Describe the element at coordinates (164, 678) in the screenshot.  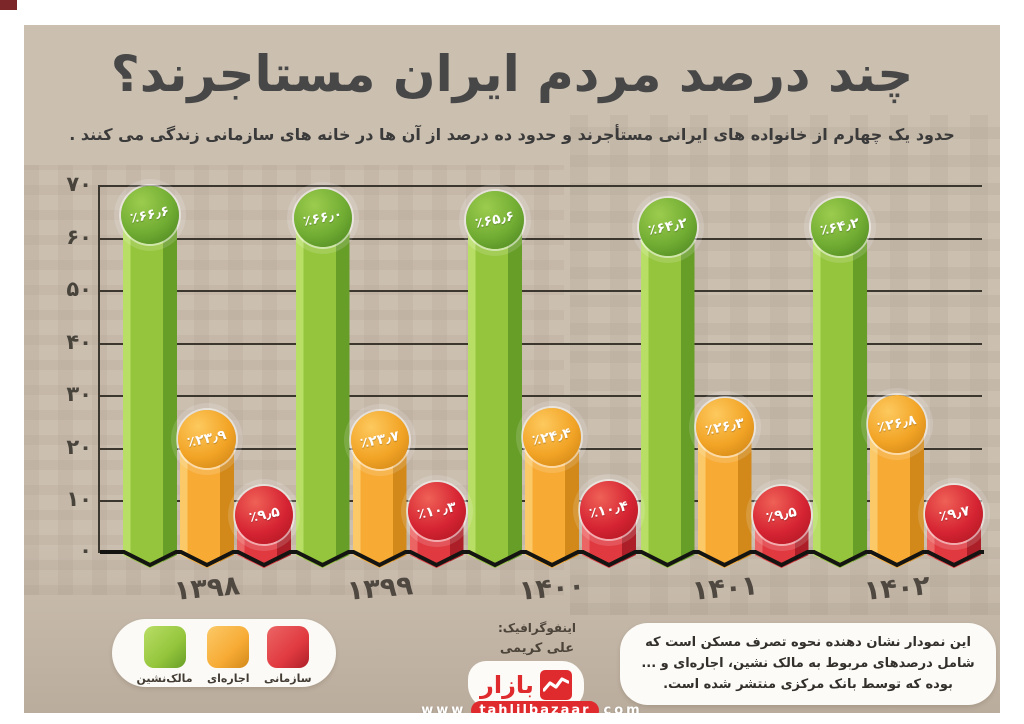
I see `legend-label-owner: مالک‌نشین` at that location.